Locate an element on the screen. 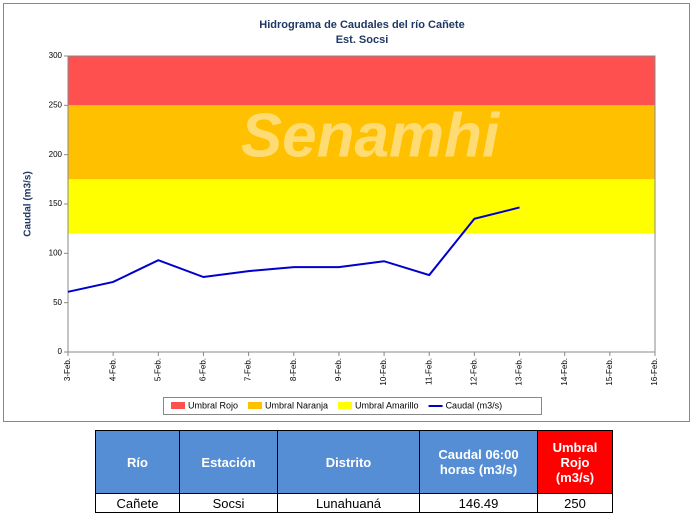 Image resolution: width=696 pixels, height=521 pixels. y-tick-label: 100 is located at coordinates (56, 252).